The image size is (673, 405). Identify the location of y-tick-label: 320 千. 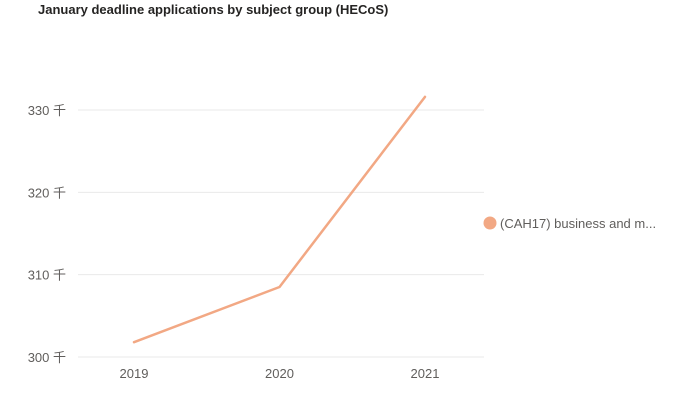
(47, 192).